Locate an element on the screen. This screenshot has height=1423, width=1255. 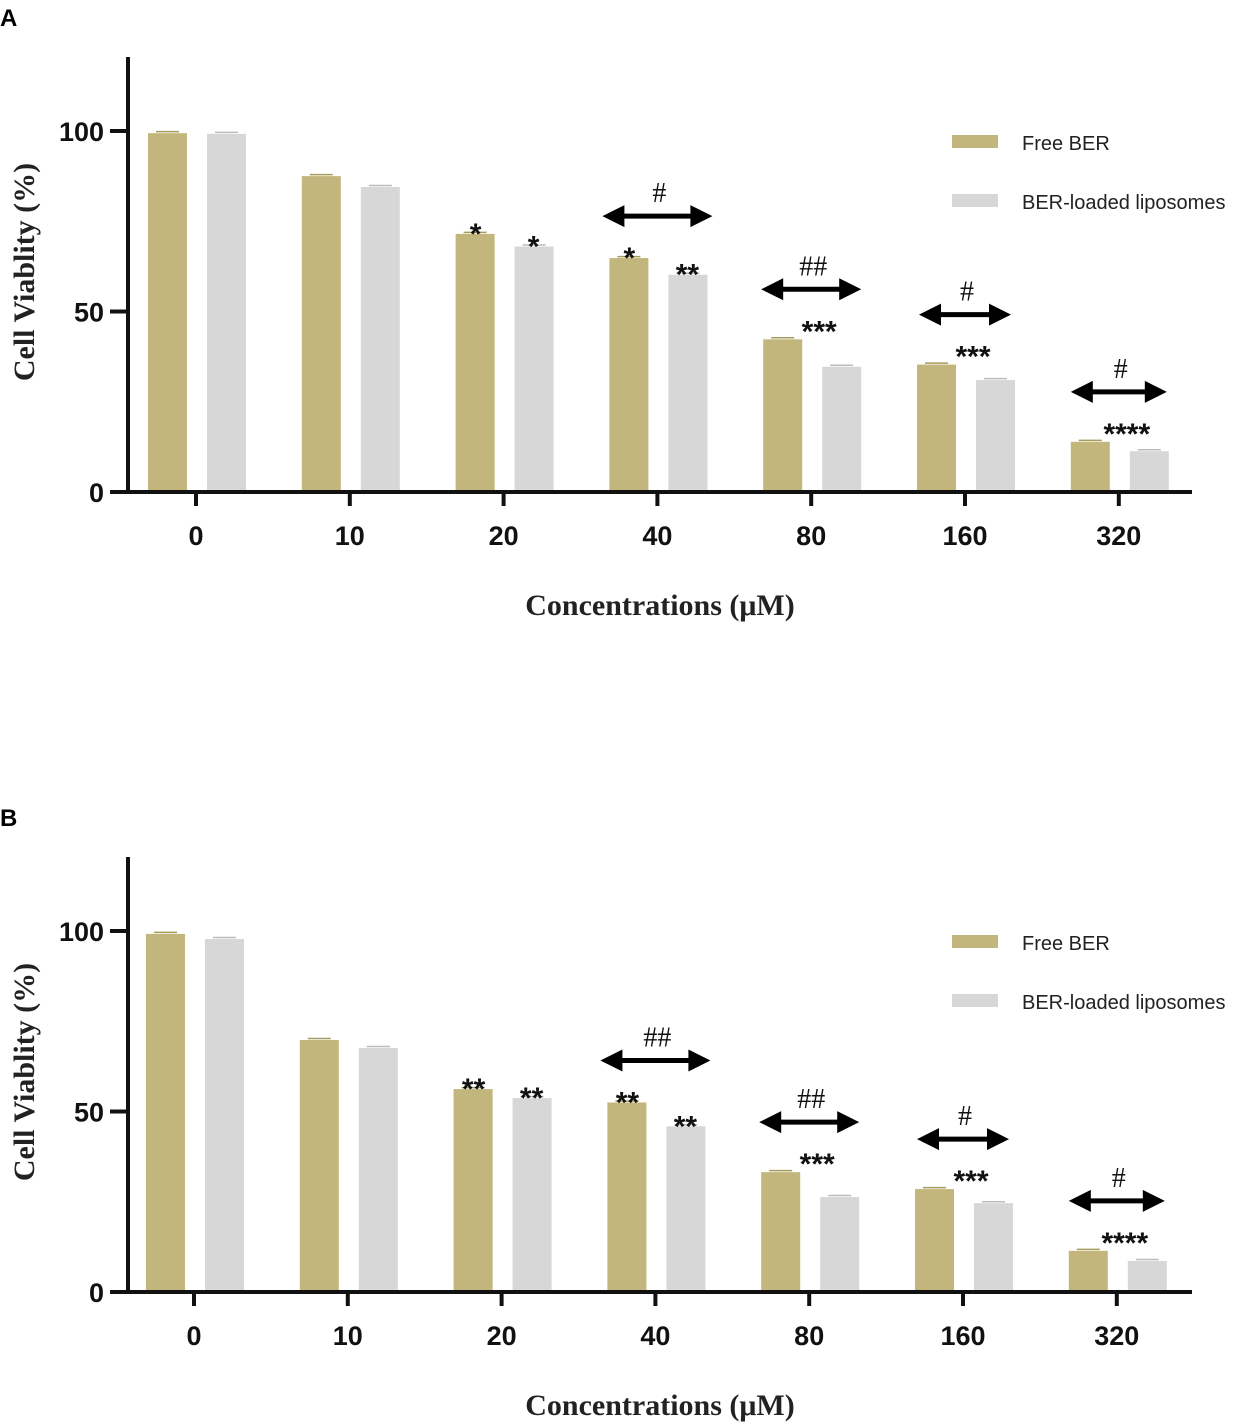
x-tick-label: 160 is located at coordinates (964, 536).